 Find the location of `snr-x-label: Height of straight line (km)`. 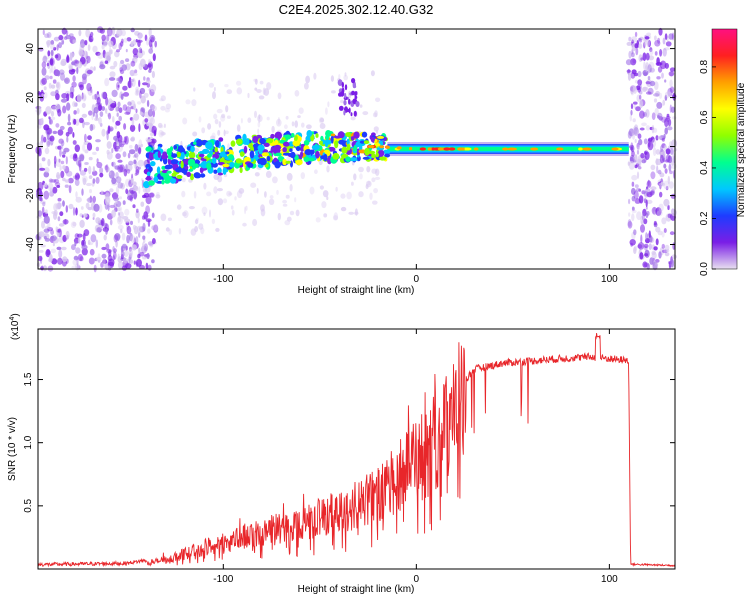

snr-x-label: Height of straight line (km) is located at coordinates (356, 589).